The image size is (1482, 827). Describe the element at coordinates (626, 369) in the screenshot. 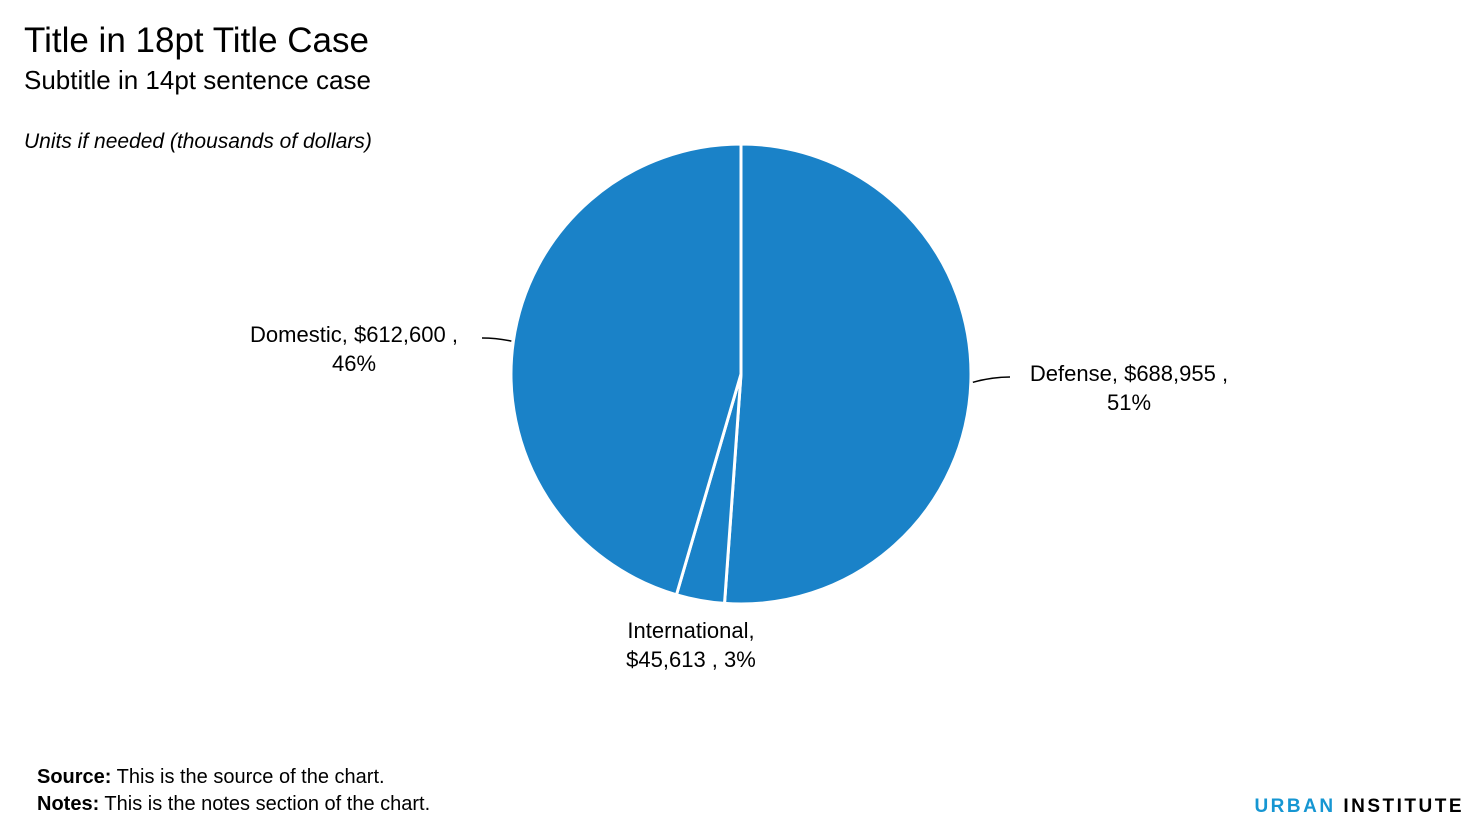

I see `pie-slice-domestic` at that location.